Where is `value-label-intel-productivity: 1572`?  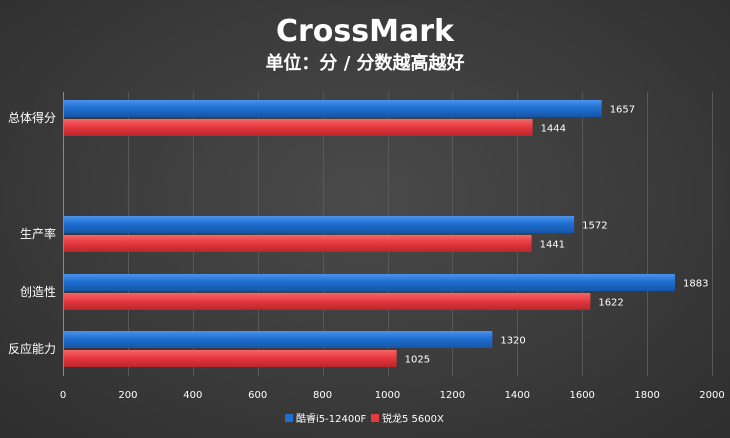
value-label-intel-productivity: 1572 is located at coordinates (594, 226).